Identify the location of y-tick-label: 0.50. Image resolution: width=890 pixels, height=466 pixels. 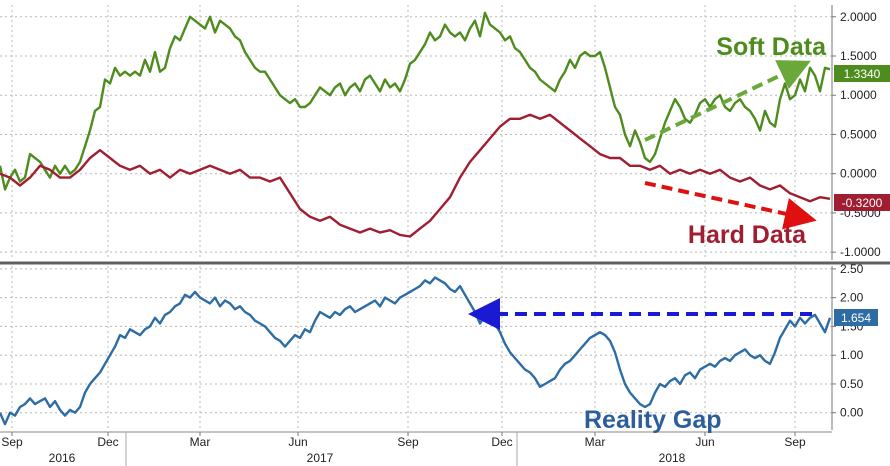
(852, 384).